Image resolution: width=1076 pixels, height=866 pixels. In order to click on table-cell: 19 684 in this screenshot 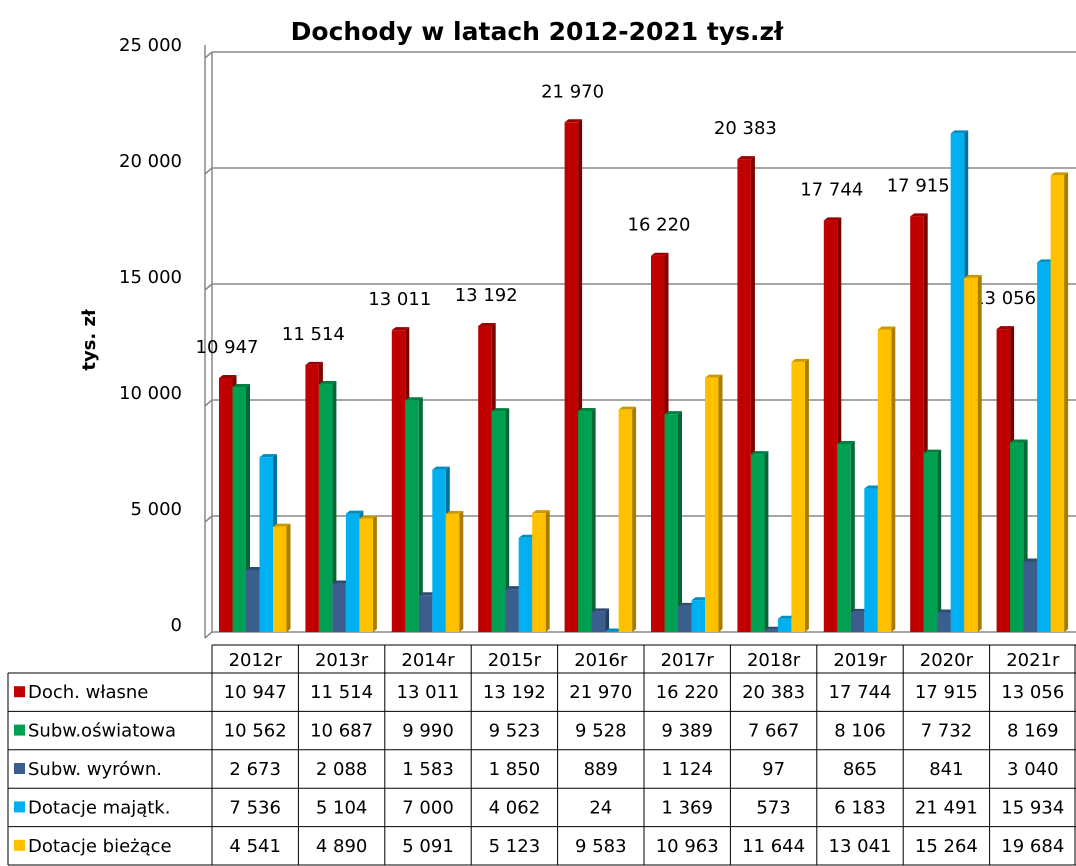, I will do `click(1032, 846)`.